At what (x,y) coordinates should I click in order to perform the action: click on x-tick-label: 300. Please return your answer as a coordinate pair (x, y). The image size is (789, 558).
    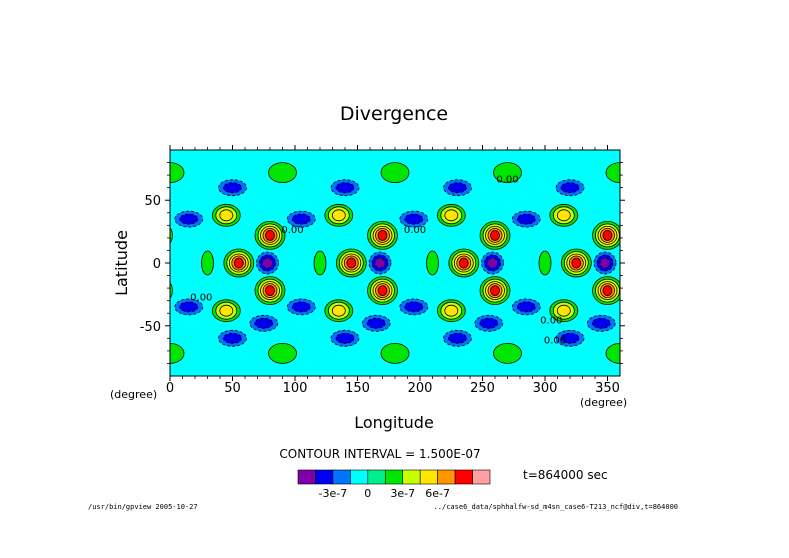
    Looking at the image, I should click on (545, 388).